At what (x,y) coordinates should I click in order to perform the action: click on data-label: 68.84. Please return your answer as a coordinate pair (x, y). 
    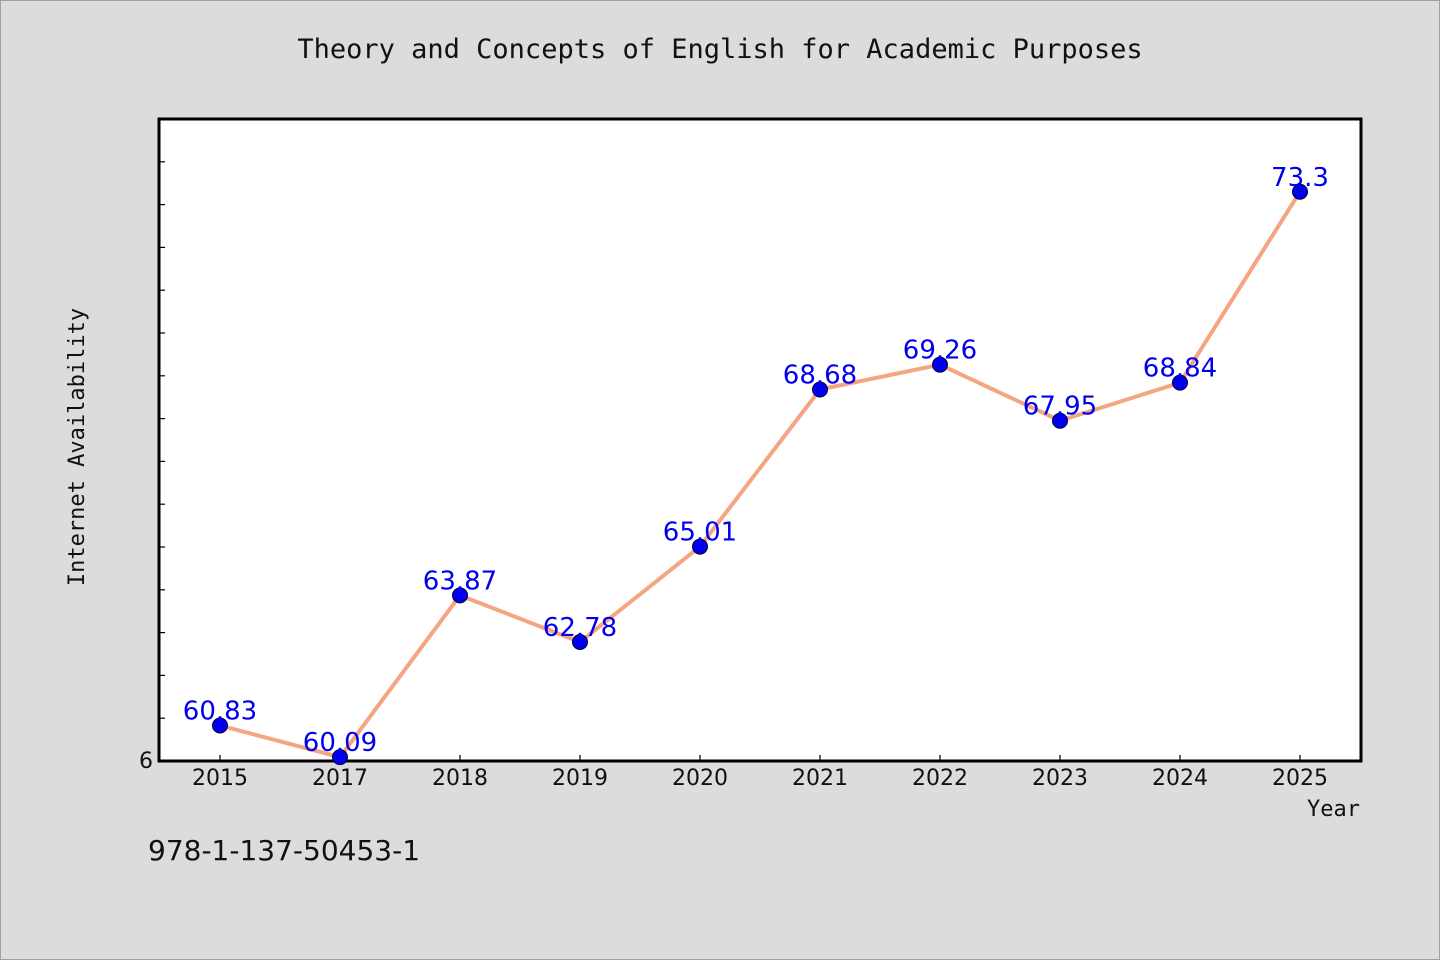
    Looking at the image, I should click on (1180, 369).